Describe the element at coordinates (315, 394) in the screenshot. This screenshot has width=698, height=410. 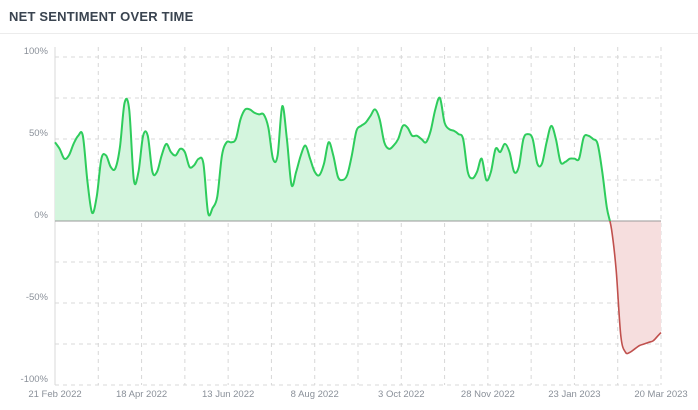
I see `x-tick-label: 8 Aug 2022` at that location.